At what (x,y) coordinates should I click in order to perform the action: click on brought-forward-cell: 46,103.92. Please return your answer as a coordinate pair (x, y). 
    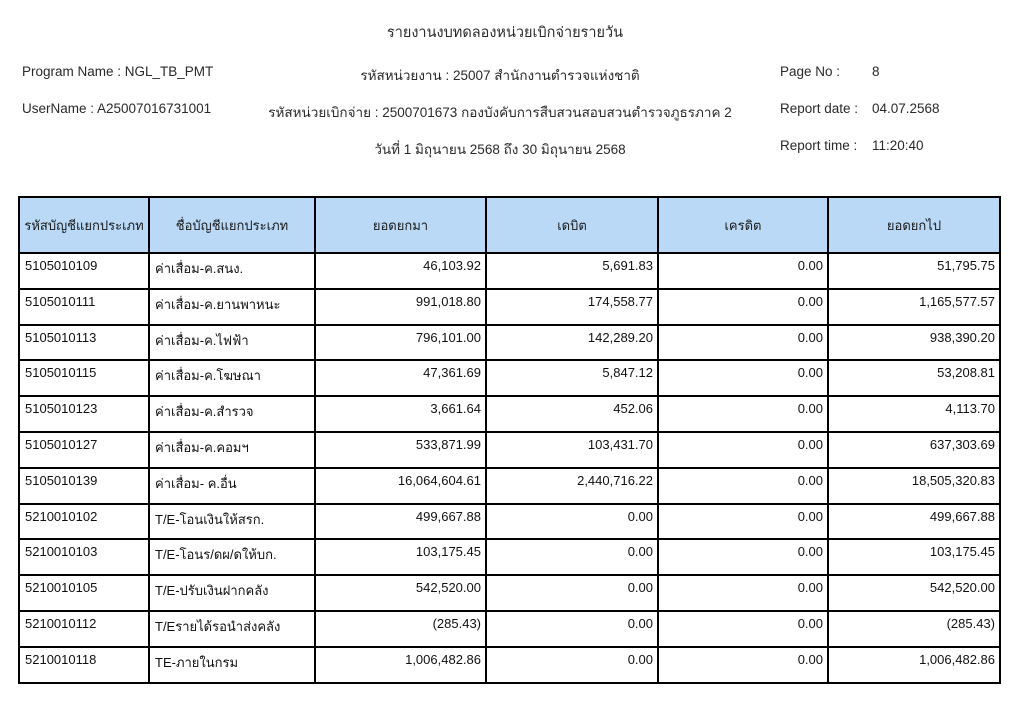
    Looking at the image, I should click on (400, 271).